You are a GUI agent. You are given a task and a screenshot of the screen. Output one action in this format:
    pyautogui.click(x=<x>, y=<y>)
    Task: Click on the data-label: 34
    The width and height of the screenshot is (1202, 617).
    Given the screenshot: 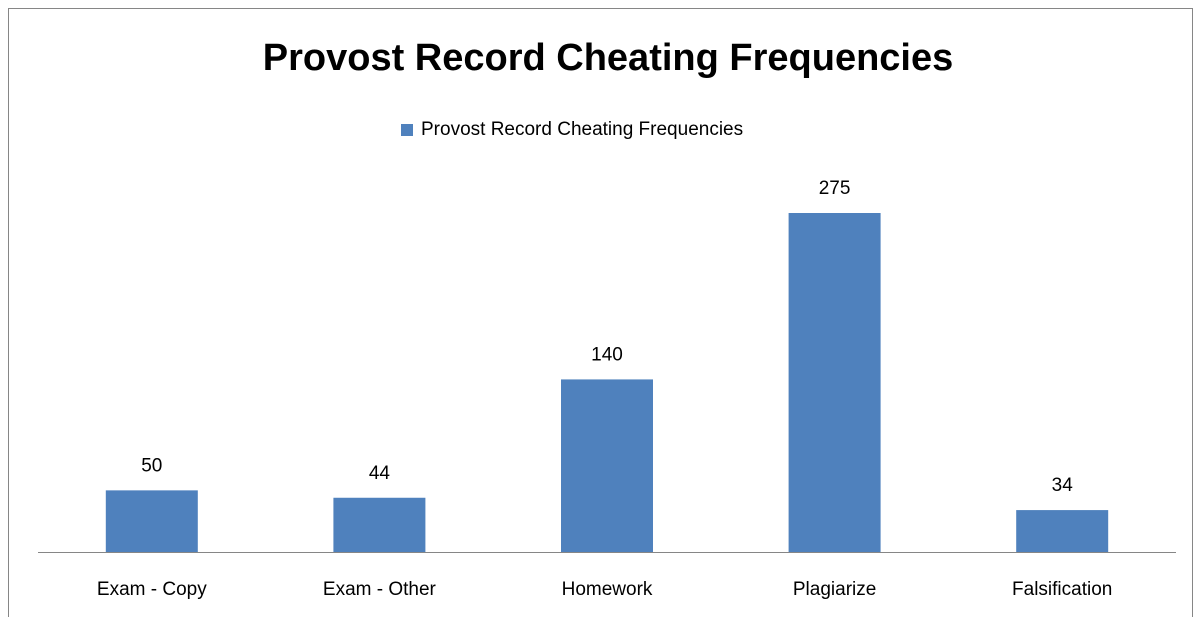 What is the action you would take?
    pyautogui.click(x=1063, y=485)
    